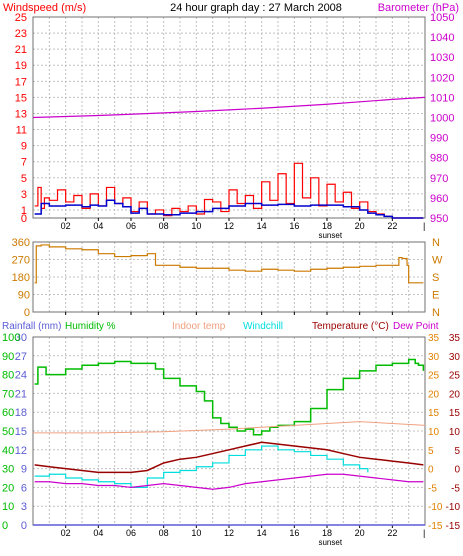  What do you see at coordinates (8, 413) in the screenshot?
I see `y-humidity-tick-label: 60` at bounding box center [8, 413].